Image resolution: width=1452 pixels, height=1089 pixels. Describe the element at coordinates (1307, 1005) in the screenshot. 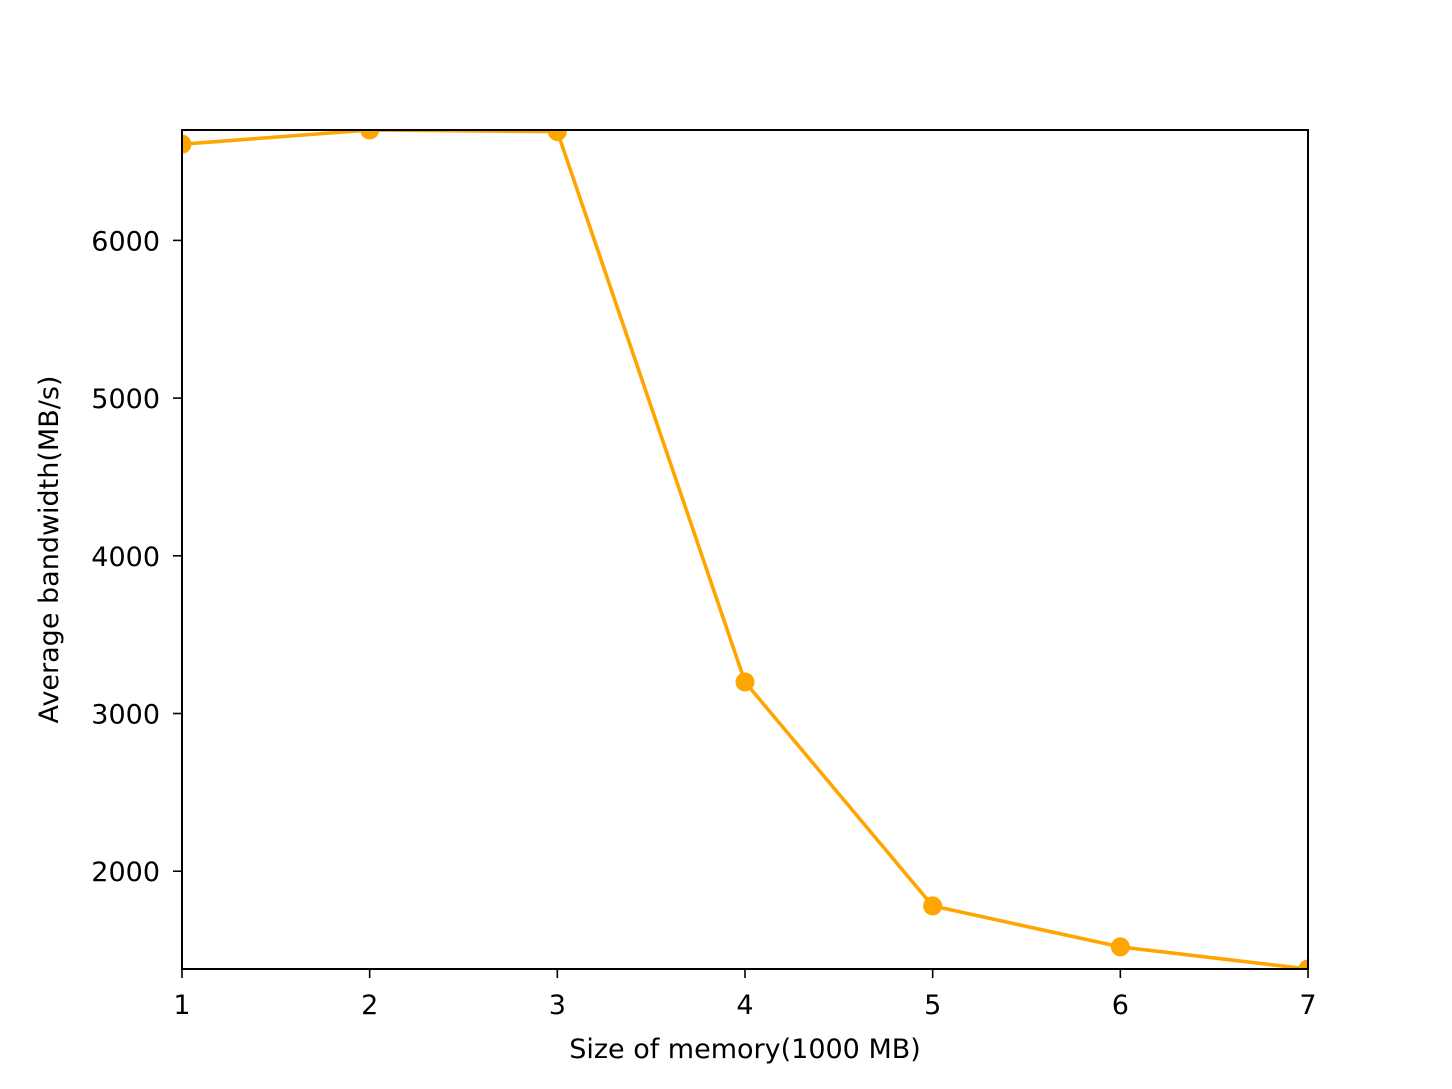

I see `x-tick-label: 7` at that location.